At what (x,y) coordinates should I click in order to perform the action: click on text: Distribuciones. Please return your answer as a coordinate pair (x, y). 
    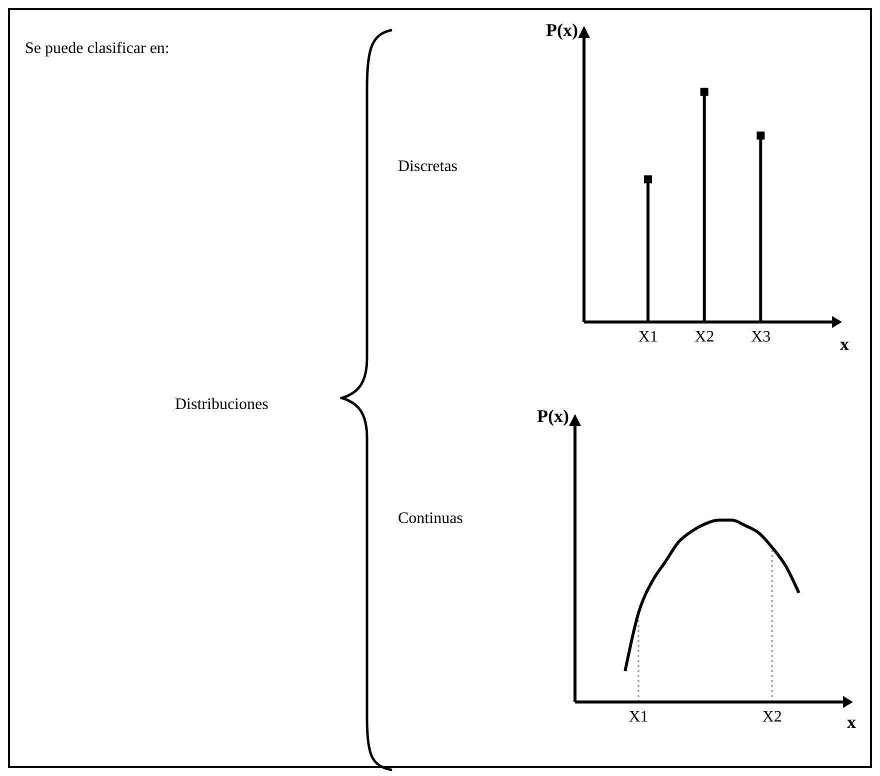
    Looking at the image, I should click on (221, 405).